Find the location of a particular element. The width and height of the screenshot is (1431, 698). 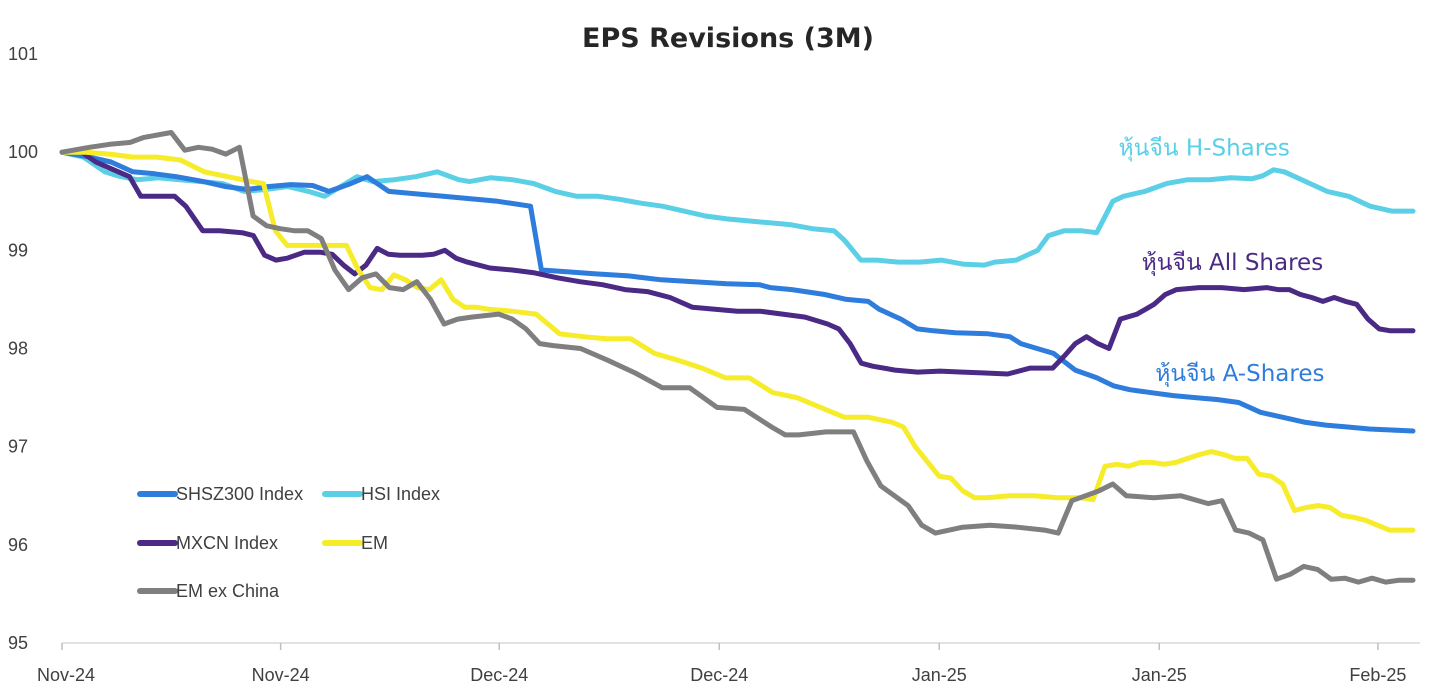

y-tick-label: 100 is located at coordinates (23, 152).